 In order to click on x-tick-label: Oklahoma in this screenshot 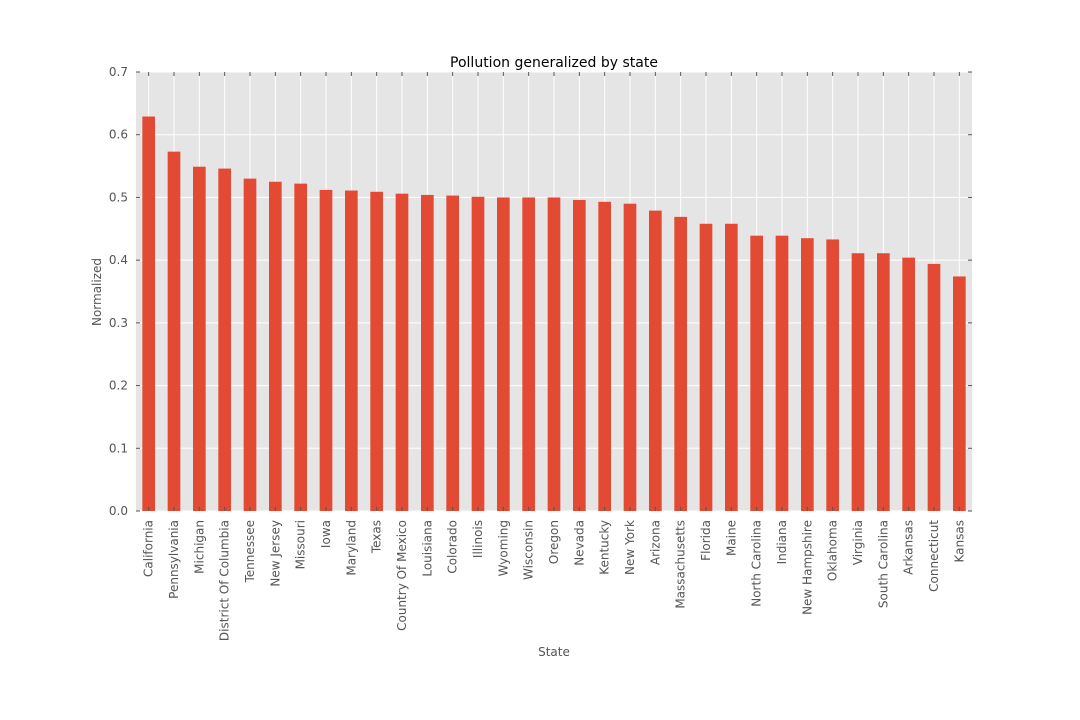, I will do `click(833, 550)`.